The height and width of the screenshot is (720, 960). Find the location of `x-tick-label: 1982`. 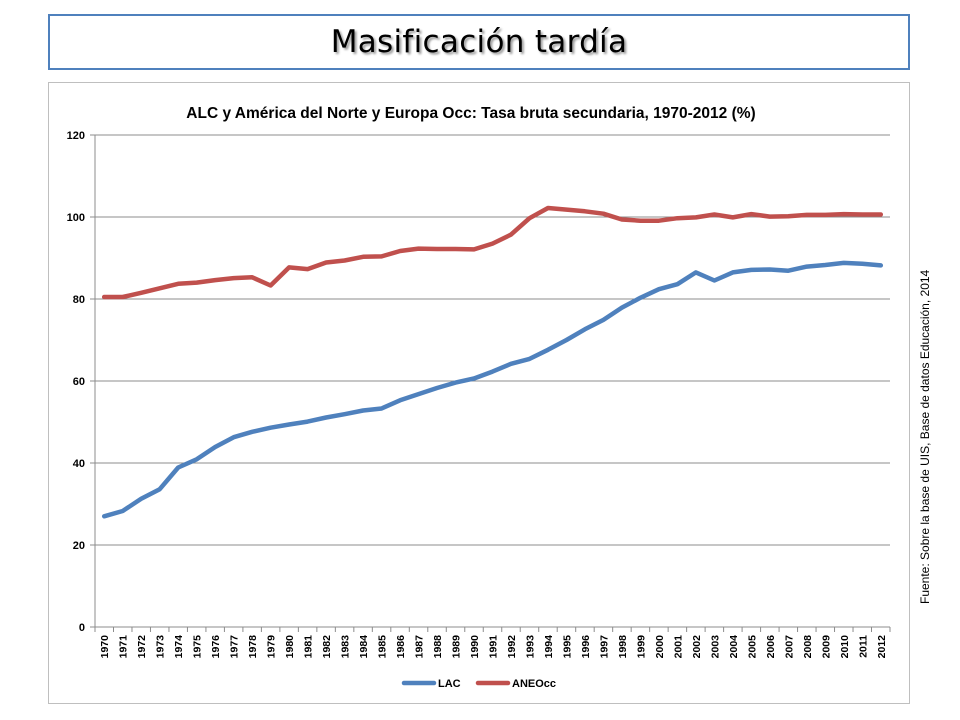

x-tick-label: 1982 is located at coordinates (327, 647).